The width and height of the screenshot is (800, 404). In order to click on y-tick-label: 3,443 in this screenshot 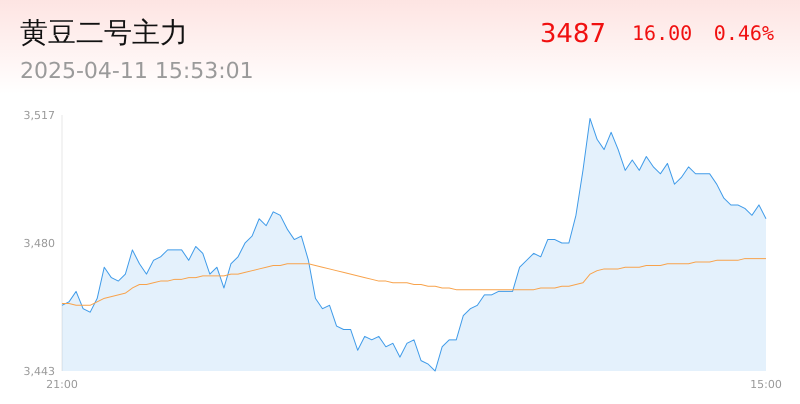, I will do `click(39, 371)`.